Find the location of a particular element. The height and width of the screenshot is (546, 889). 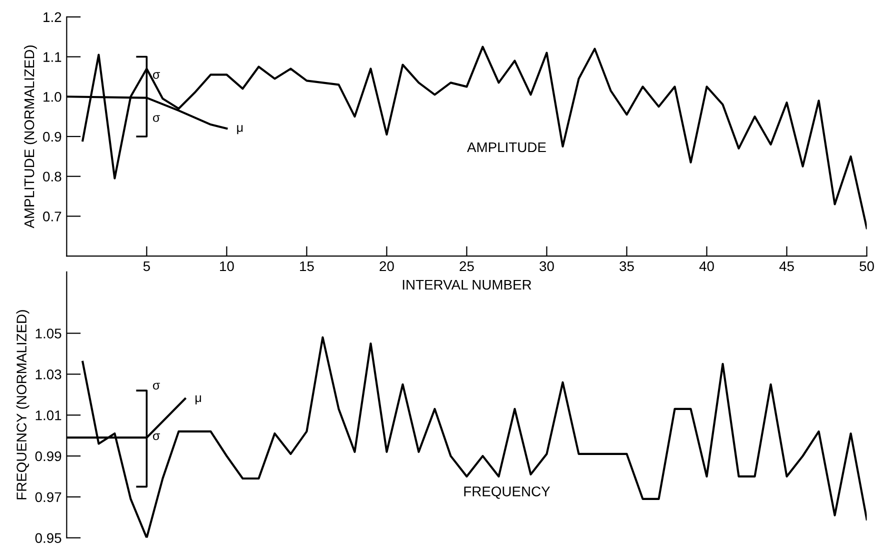

x-axis-title: INTERVAL NUMBER is located at coordinates (467, 285).